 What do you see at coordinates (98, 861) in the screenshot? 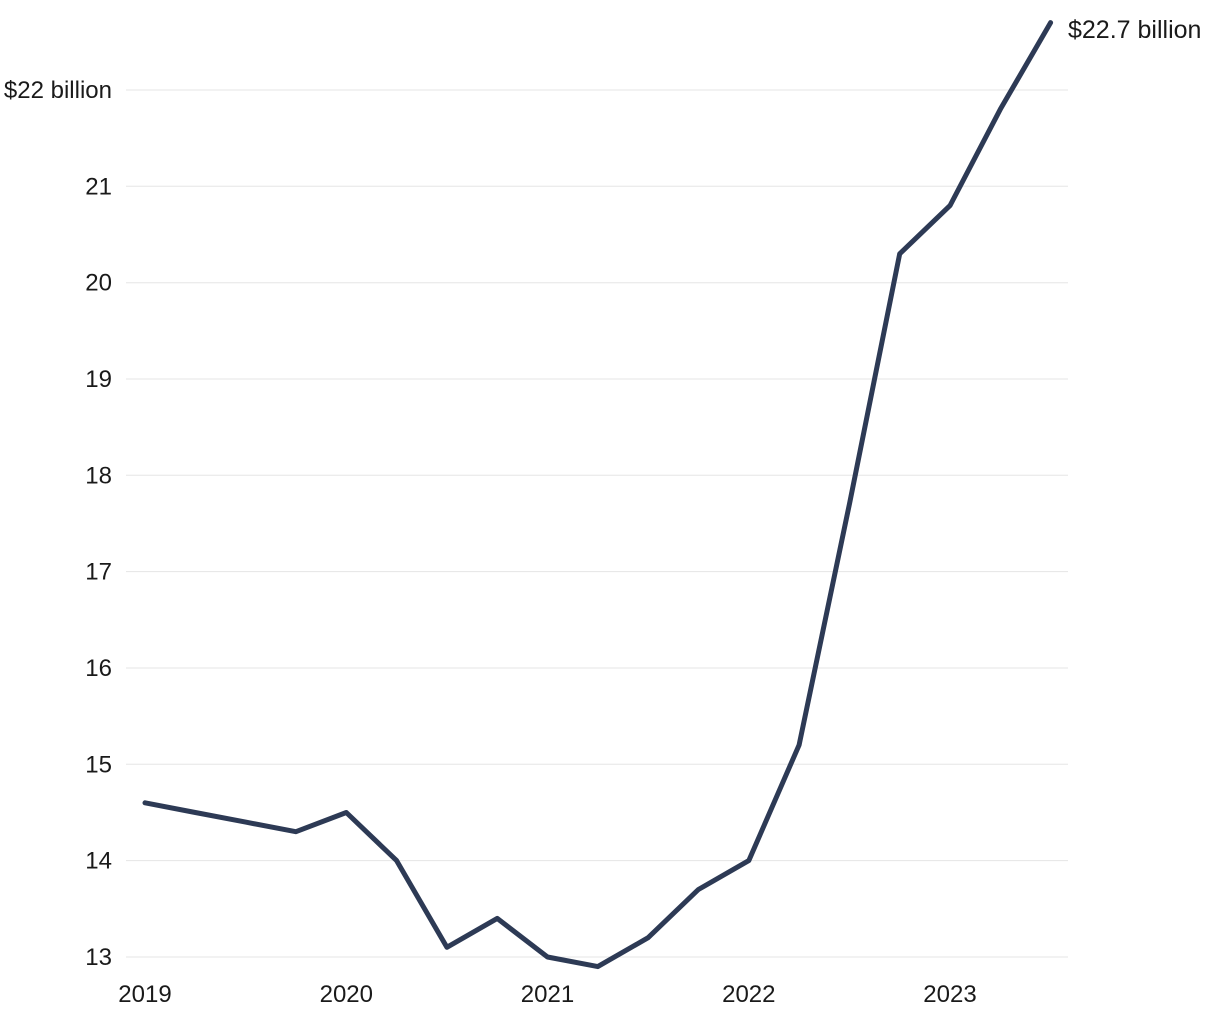
I see `y-tick-label: 14` at bounding box center [98, 861].